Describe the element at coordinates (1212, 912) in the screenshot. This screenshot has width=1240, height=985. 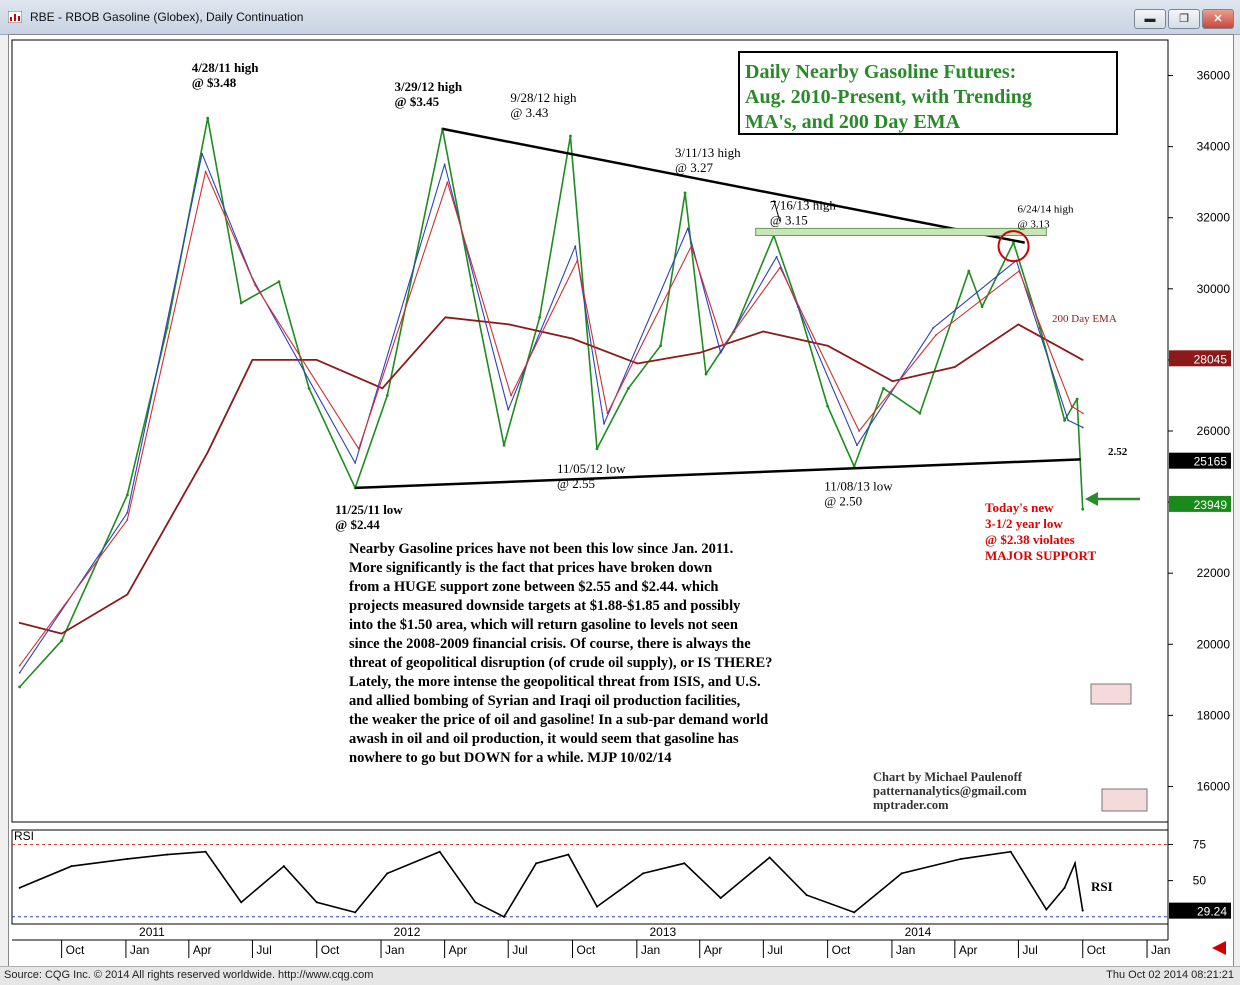
I see `rsi-value-label: 29.24` at that location.